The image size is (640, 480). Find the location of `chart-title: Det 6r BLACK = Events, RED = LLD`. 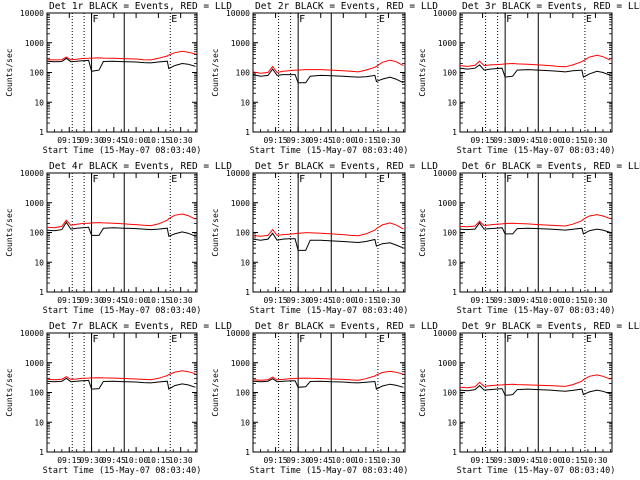

chart-title: Det 6r BLACK = Events, RED = LLD is located at coordinates (551, 166).